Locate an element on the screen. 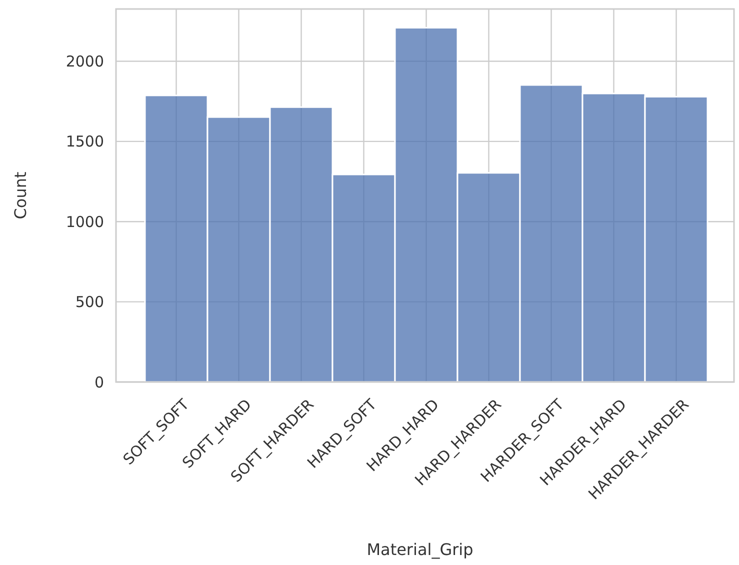  y-tick-label: 1000 is located at coordinates (85, 221).